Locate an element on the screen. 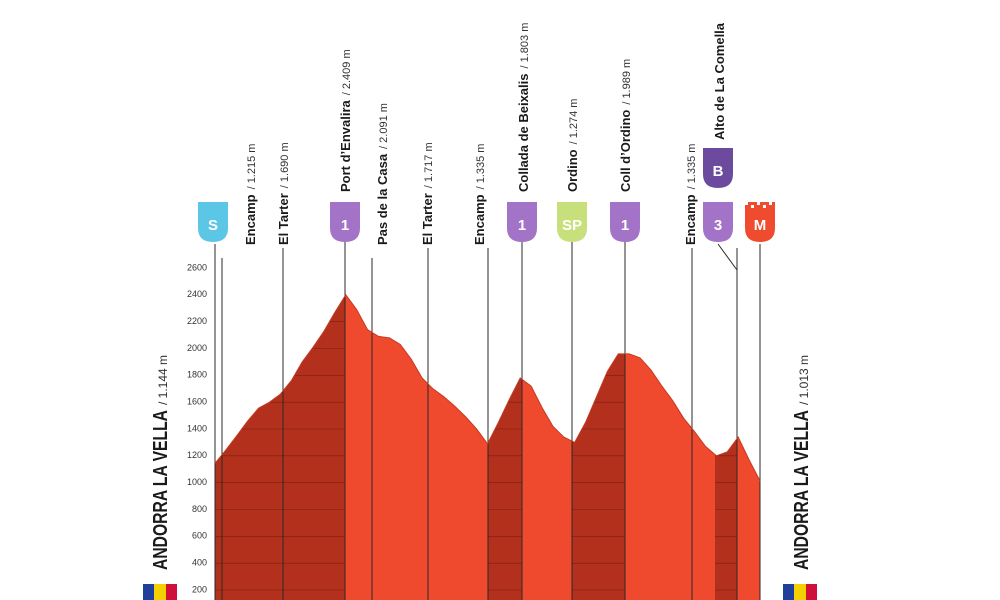 Image resolution: width=1000 pixels, height=600 pixels. waypoint-name: Ordino is located at coordinates (572, 170).